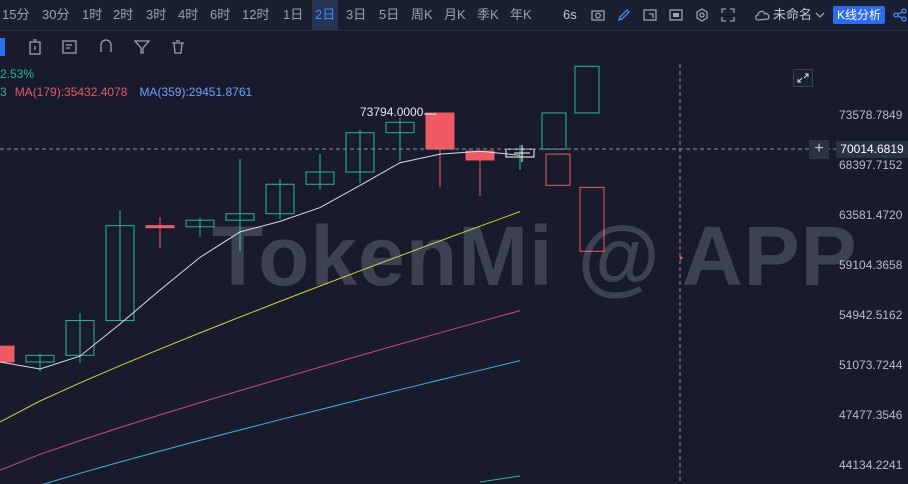 The width and height of the screenshot is (908, 484). What do you see at coordinates (92, 14) in the screenshot?
I see `timeframe-2: 1时` at bounding box center [92, 14].